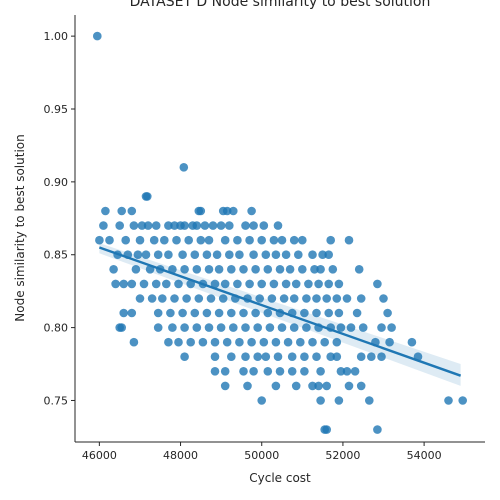  What do you see at coordinates (56, 36) in the screenshot?
I see `y-tick-label: 1.00` at bounding box center [56, 36].